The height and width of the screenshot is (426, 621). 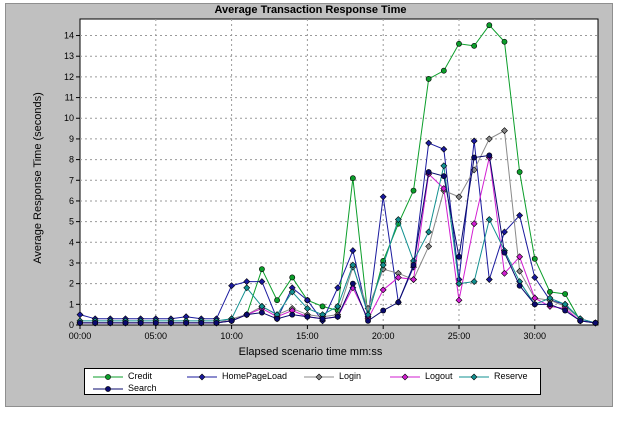 I want to click on legend-swatch-logout, so click(x=405, y=377).